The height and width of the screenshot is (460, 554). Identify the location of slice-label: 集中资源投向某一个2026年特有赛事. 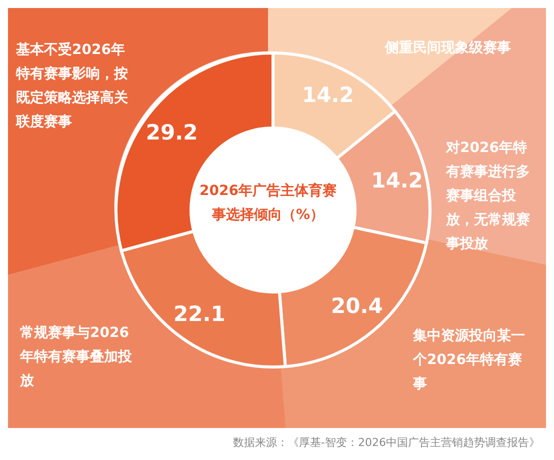
(469, 360).